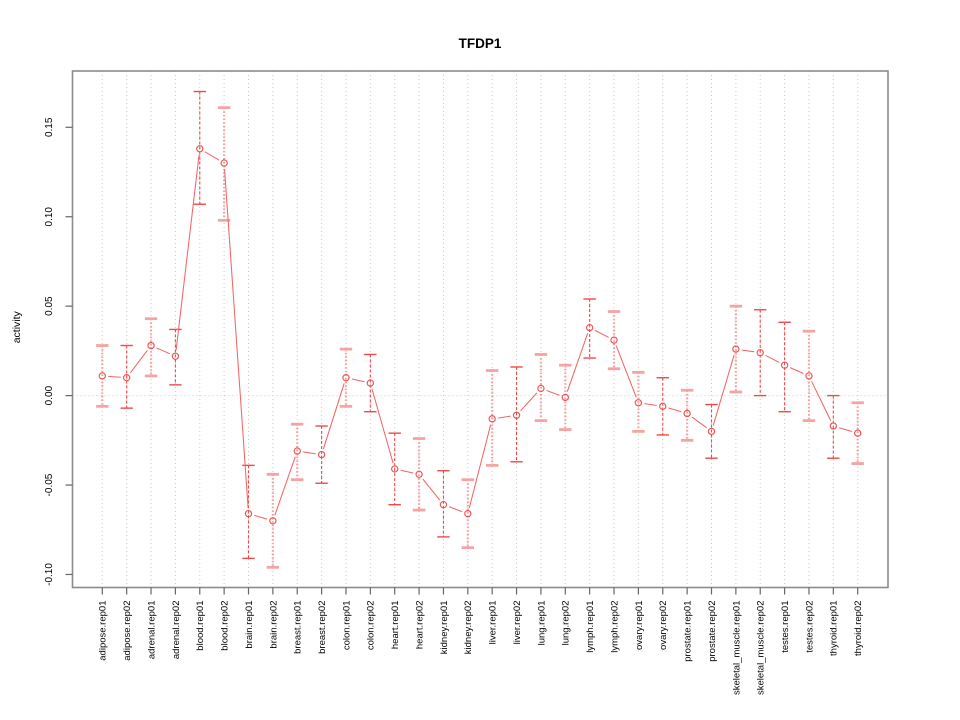  I want to click on x-axis-tick-label: lung.rep01, so click(541, 623).